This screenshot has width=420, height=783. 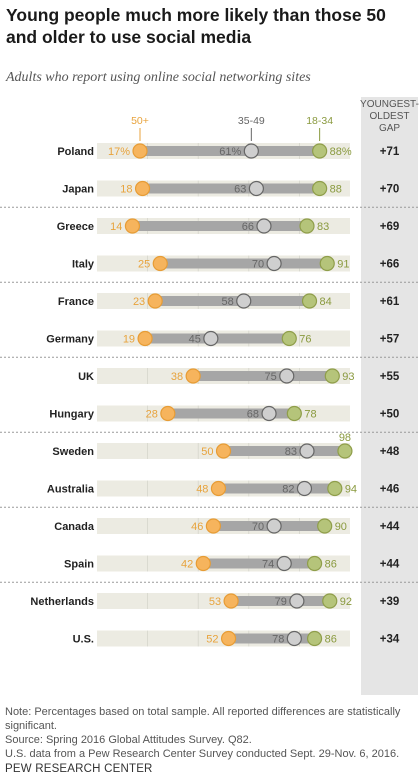 I want to click on value-label-18-34: 84, so click(x=326, y=302).